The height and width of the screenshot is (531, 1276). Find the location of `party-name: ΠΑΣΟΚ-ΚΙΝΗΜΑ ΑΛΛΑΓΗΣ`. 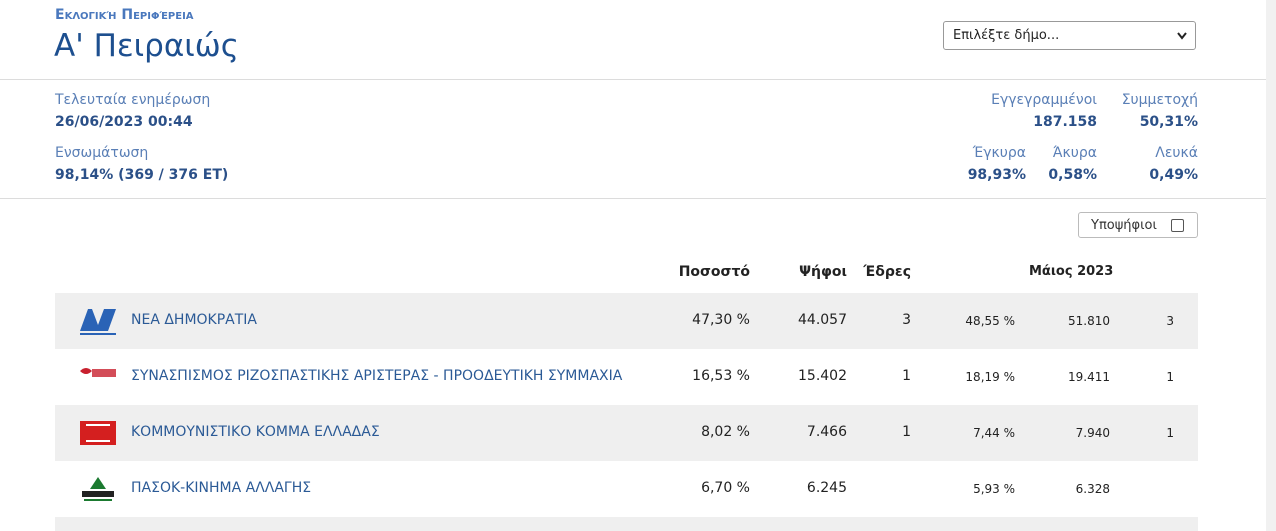

party-name: ΠΑΣΟΚ-ΚΙΝΗΜΑ ΑΛΛΑΓΗΣ is located at coordinates (221, 488).